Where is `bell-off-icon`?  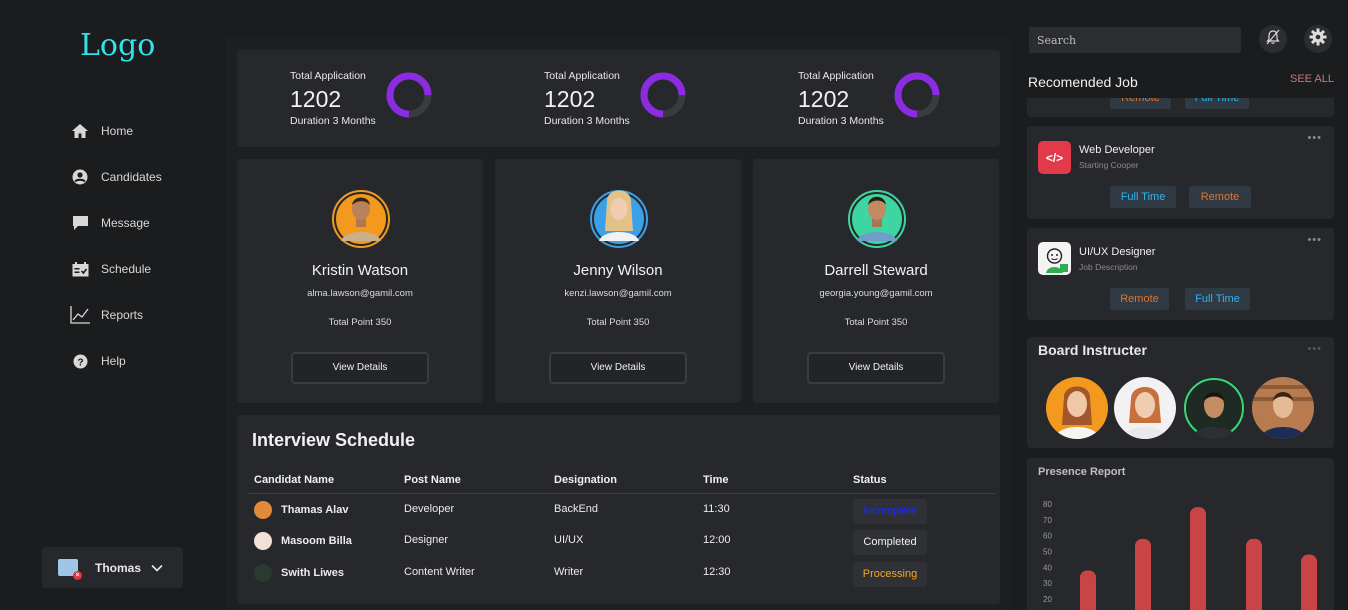 bell-off-icon is located at coordinates (1273, 39).